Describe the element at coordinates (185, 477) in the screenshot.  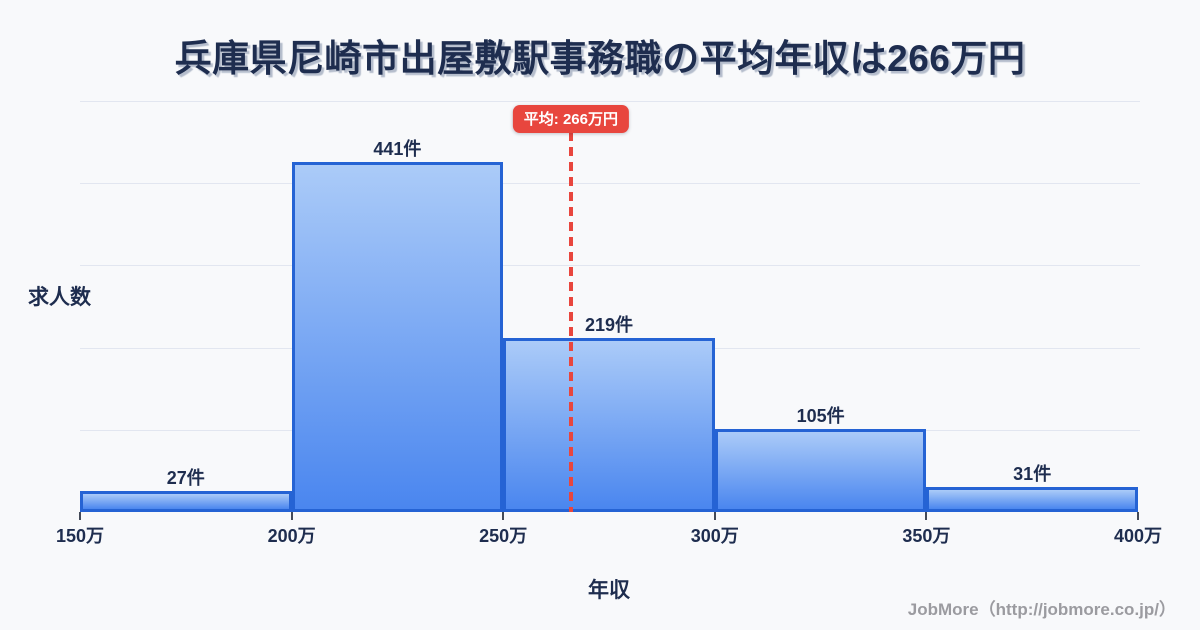
I see `bar-value-label: 27件` at that location.